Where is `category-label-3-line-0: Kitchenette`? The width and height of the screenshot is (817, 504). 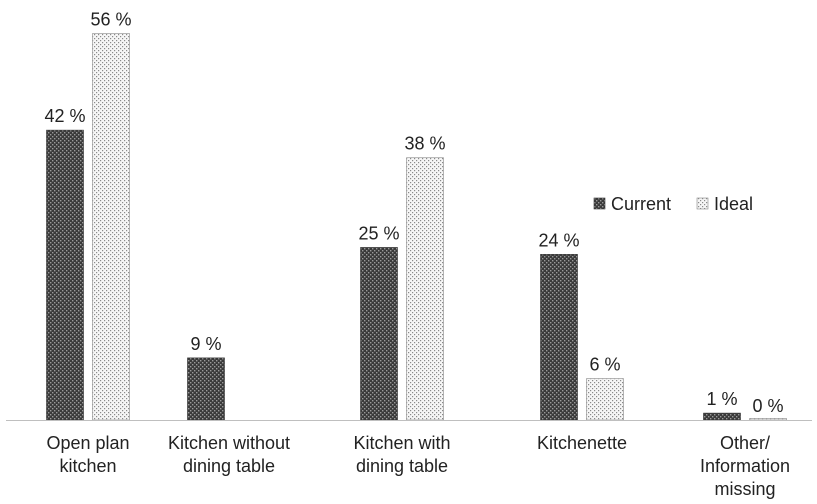
category-label-3-line-0: Kitchenette is located at coordinates (582, 443).